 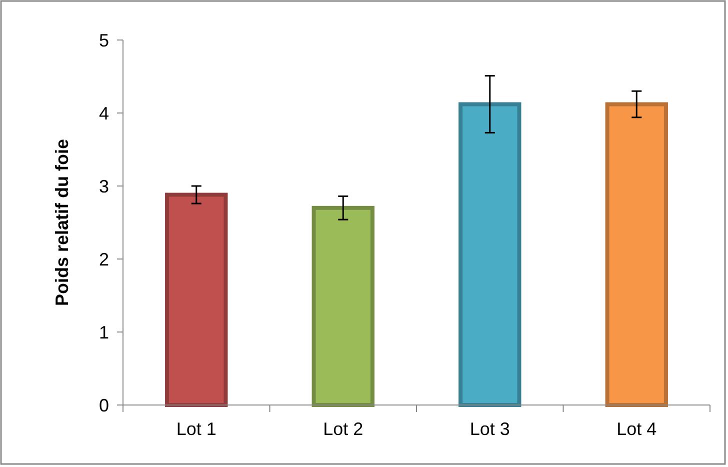 I want to click on y-axis-title: Poids relatif du foie, so click(x=62, y=222).